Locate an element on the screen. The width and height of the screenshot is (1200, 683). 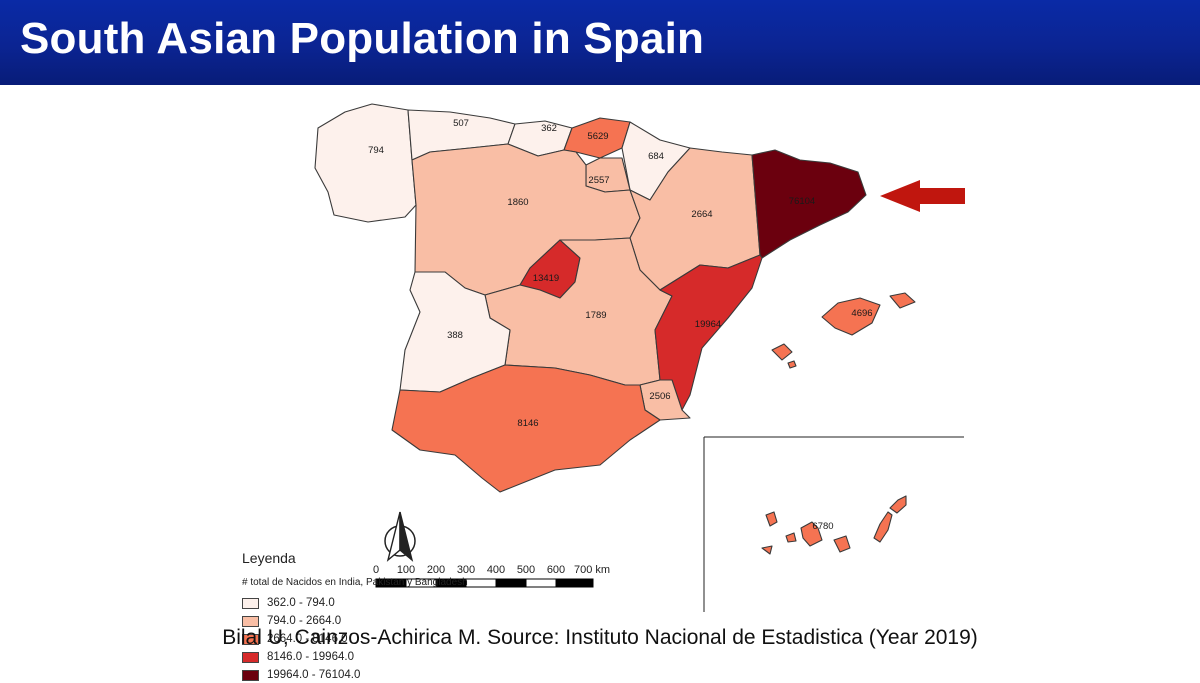
region-galicia is located at coordinates (365, 163).